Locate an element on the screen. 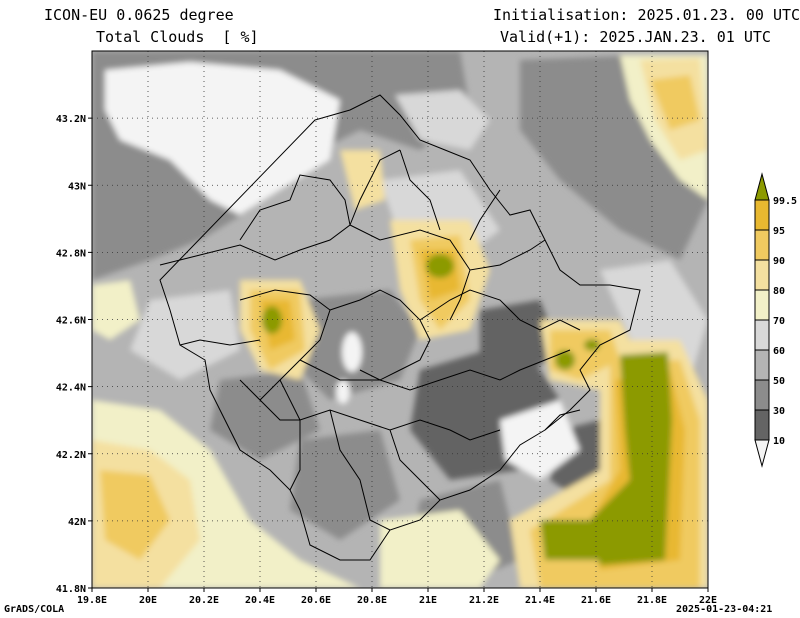  y-tick-label: 43.2N is located at coordinates (71, 119).